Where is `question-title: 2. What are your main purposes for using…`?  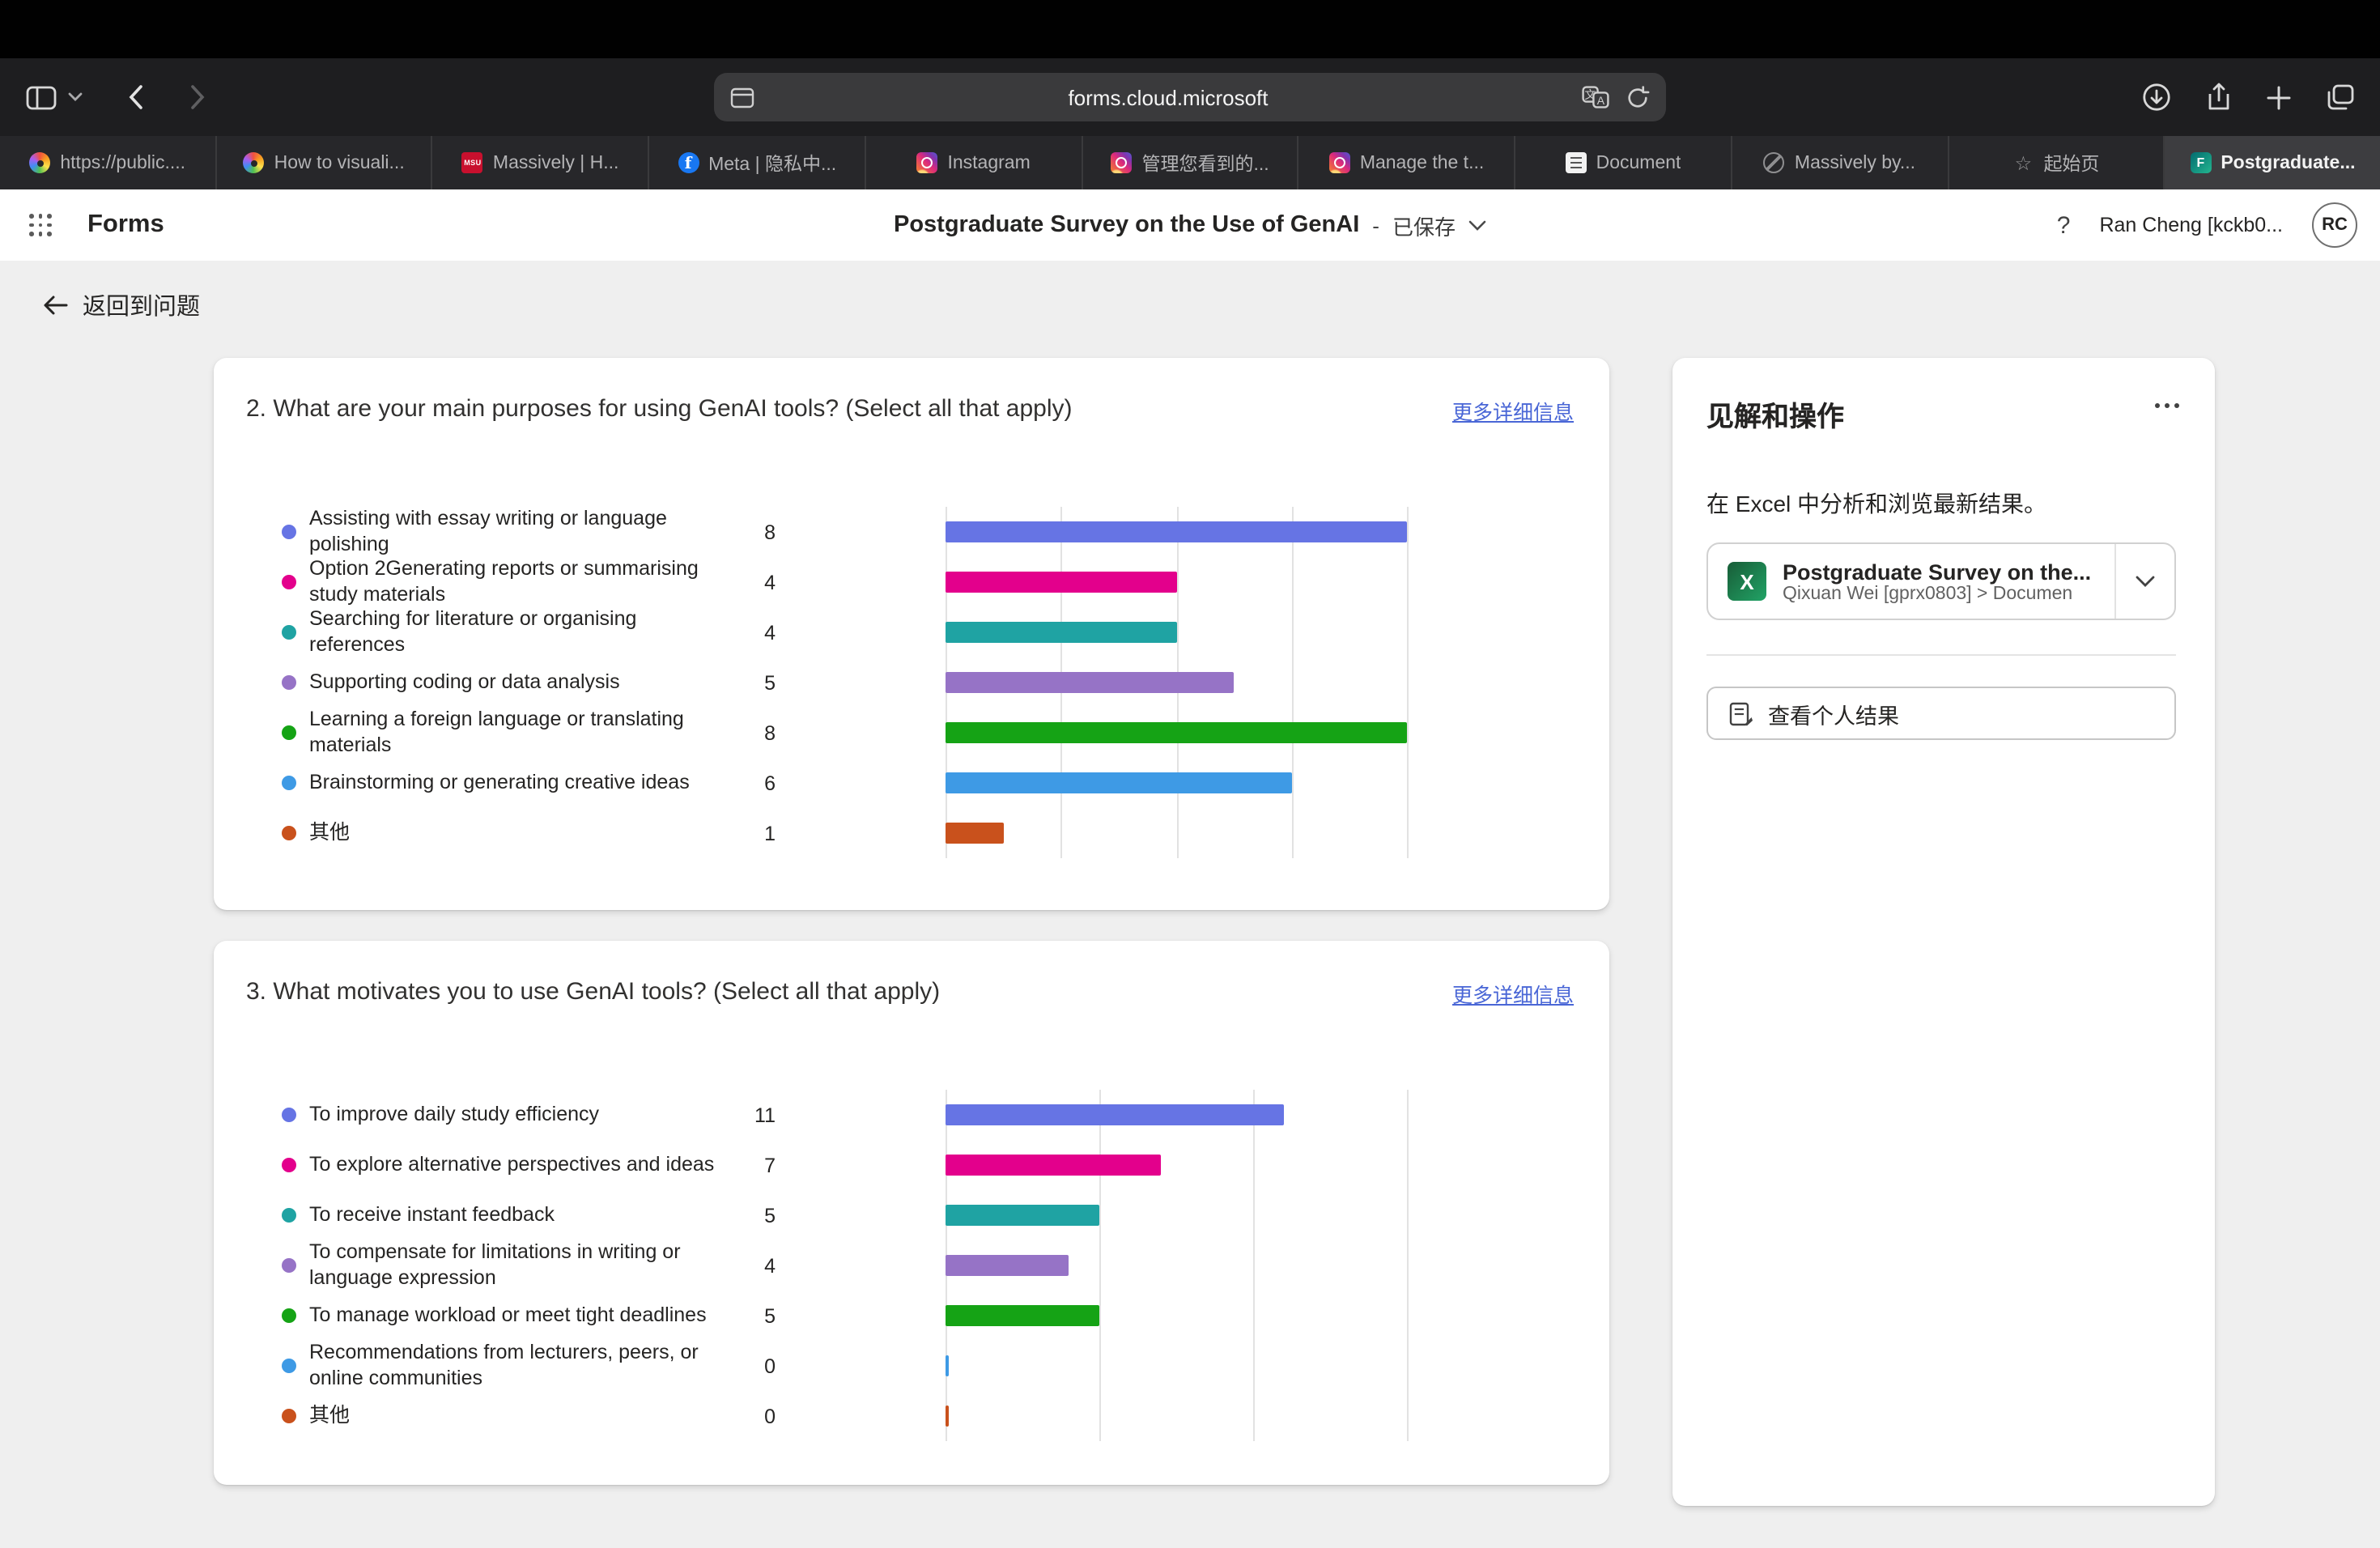 question-title: 2. What are your main purposes for using… is located at coordinates (660, 409).